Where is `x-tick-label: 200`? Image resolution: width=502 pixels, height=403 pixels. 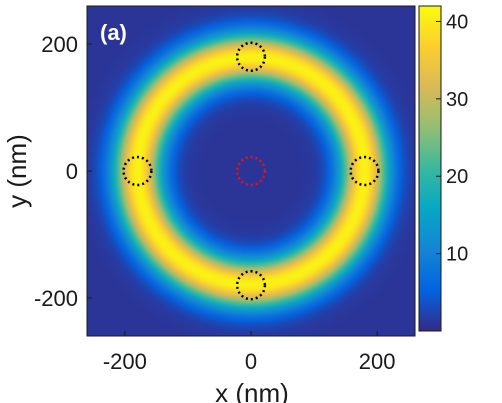
x-tick-label: 200 is located at coordinates (377, 361).